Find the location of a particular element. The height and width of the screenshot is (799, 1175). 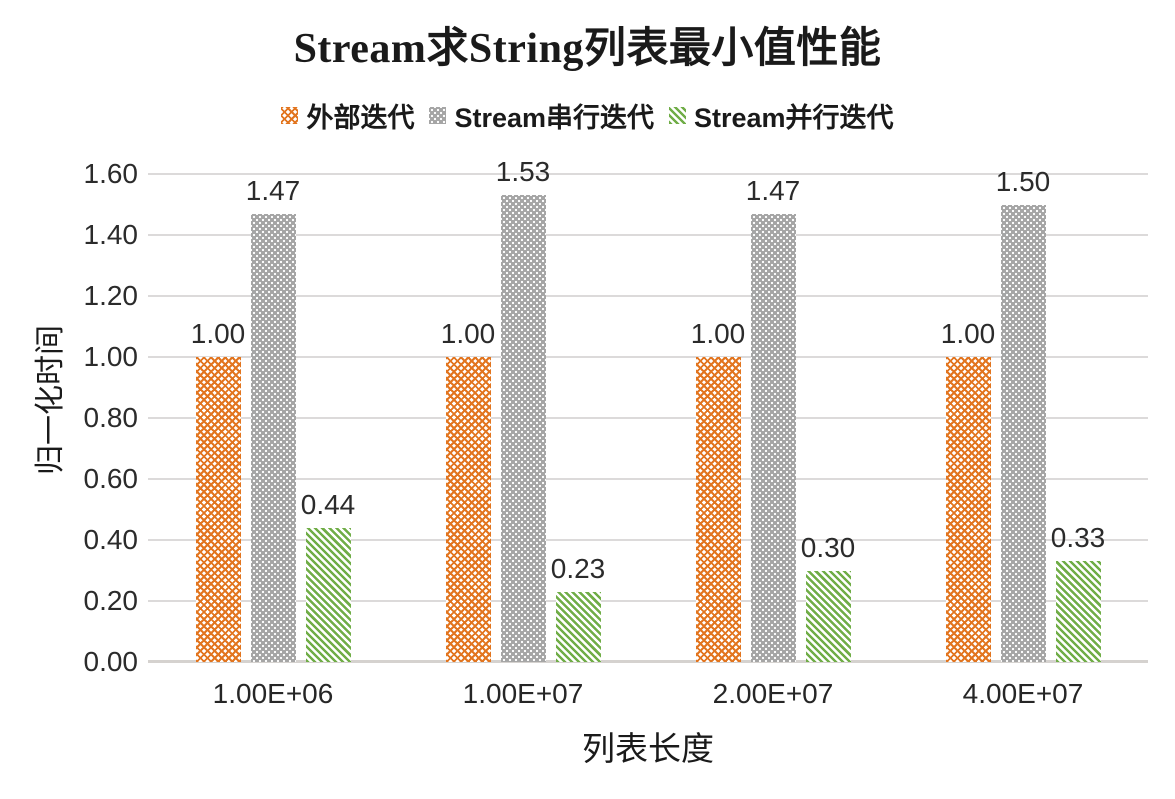

x-axis-tick-labels: 1.00E+06 1.00E+07 2.00E+07 4.00E+07 is located at coordinates (648, 696).